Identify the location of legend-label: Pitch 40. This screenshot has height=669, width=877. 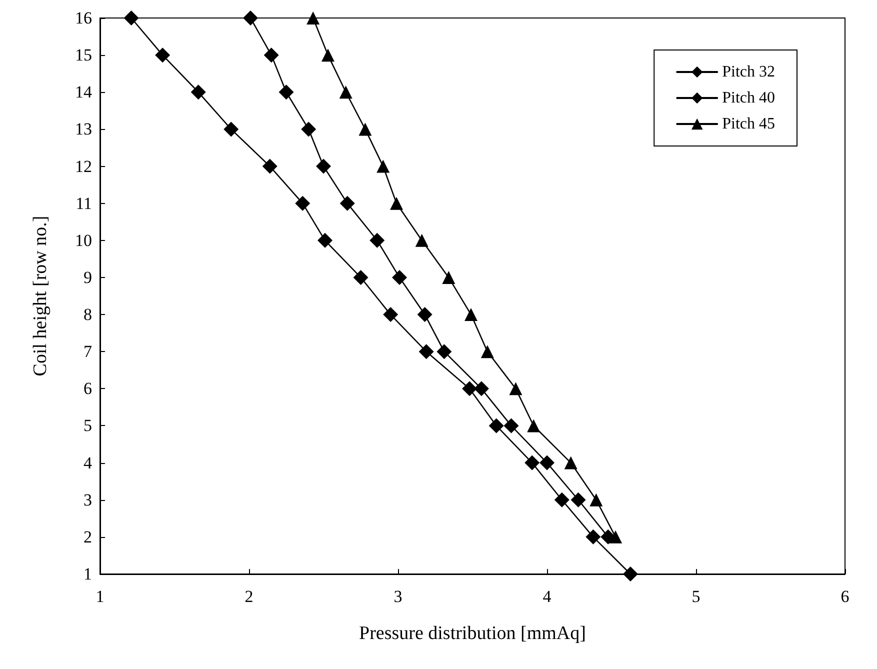
(748, 98).